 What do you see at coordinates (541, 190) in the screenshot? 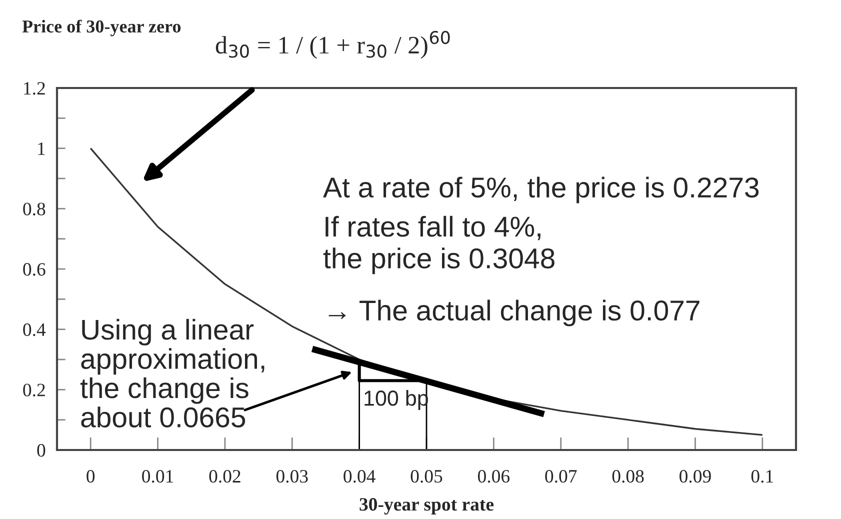
I see `annotation: At a rate of 5%, the price is 0.2273` at bounding box center [541, 190].